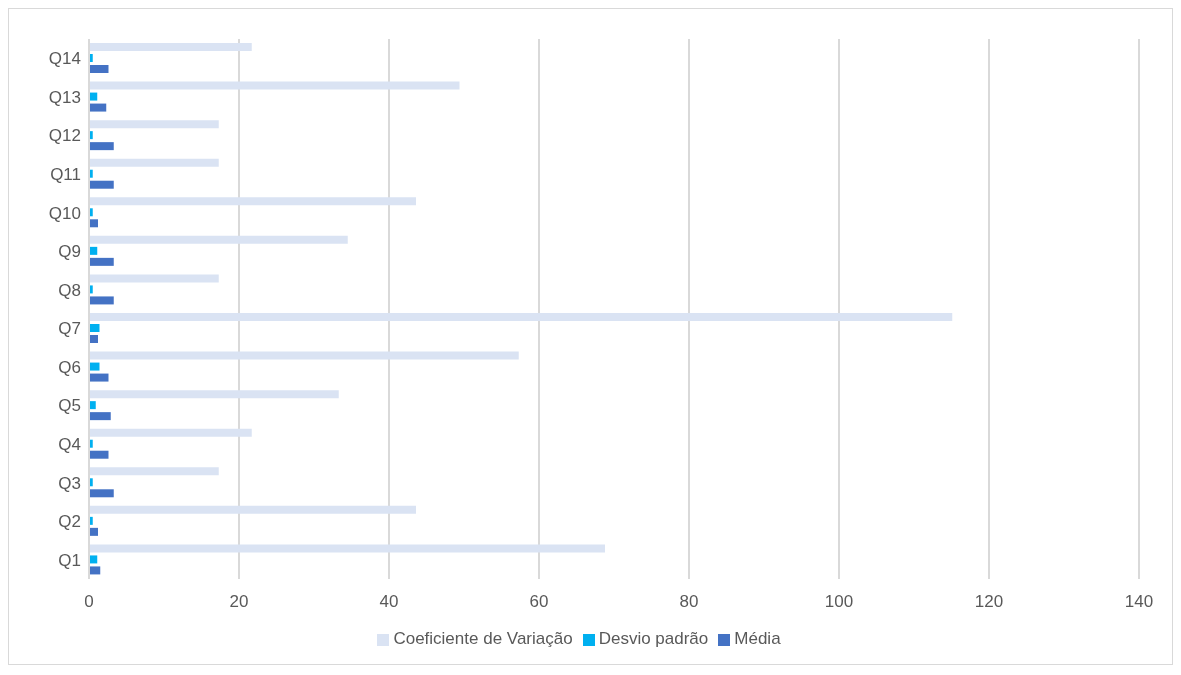 Image resolution: width=1181 pixels, height=675 pixels. Describe the element at coordinates (539, 602) in the screenshot. I see `x-tick-label: 60` at that location.